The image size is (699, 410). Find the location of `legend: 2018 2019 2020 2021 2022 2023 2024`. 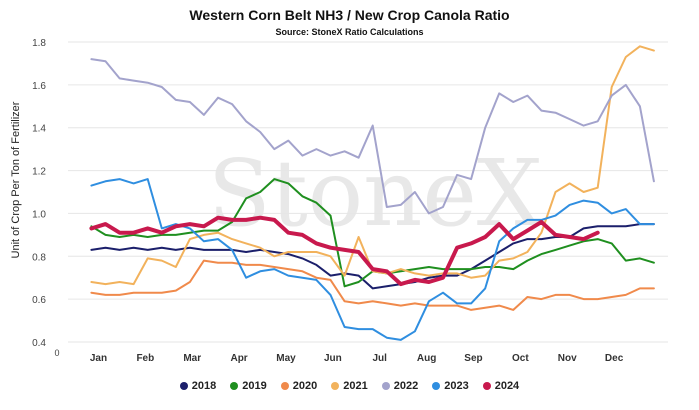

legend: 2018 2019 2020 2021 2022 2023 2024 is located at coordinates (349, 386).